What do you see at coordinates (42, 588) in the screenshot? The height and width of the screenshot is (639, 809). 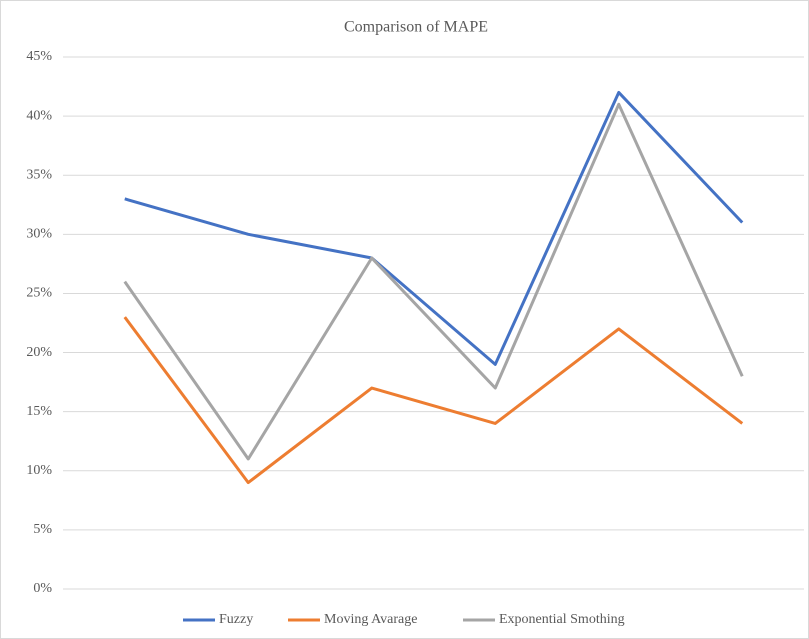 I see `y-tick-label: 0%` at bounding box center [42, 588].